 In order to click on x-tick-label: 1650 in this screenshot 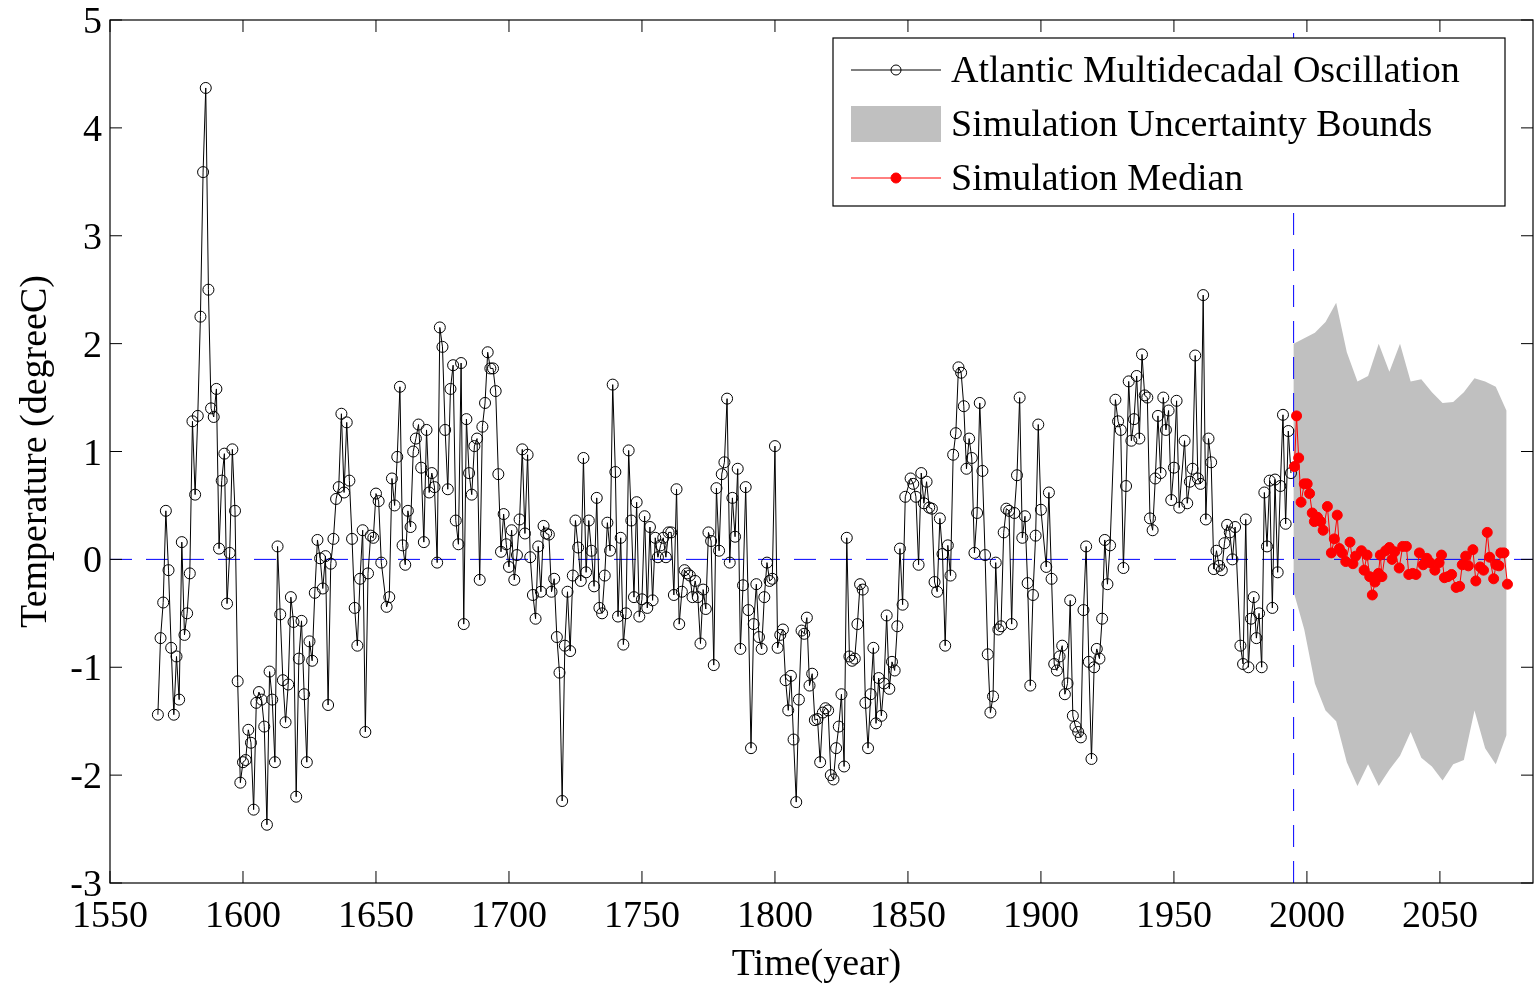, I will do `click(375, 914)`.